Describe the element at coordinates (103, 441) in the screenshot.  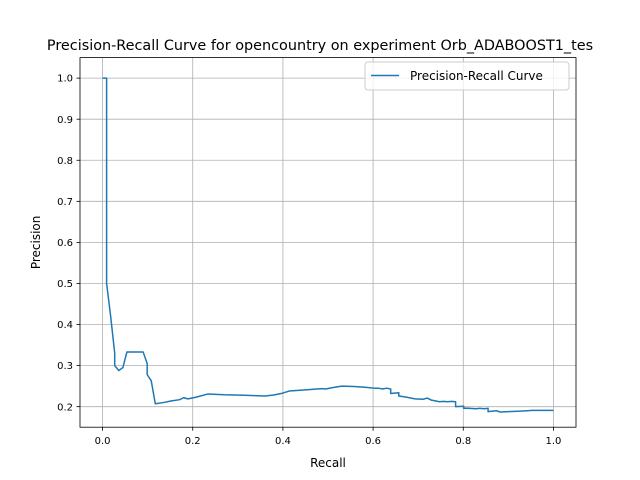
I see `x-tick-label: 0.0` at that location.